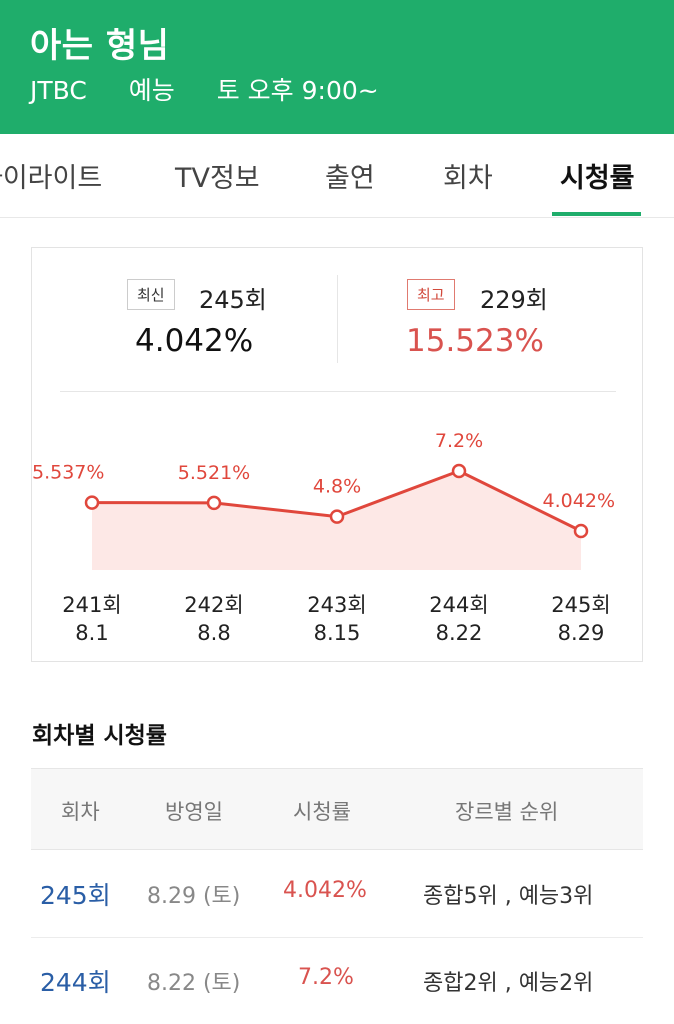  Describe the element at coordinates (337, 619) in the screenshot. I see `chart-x-tick-label: 243회 8.15` at that location.